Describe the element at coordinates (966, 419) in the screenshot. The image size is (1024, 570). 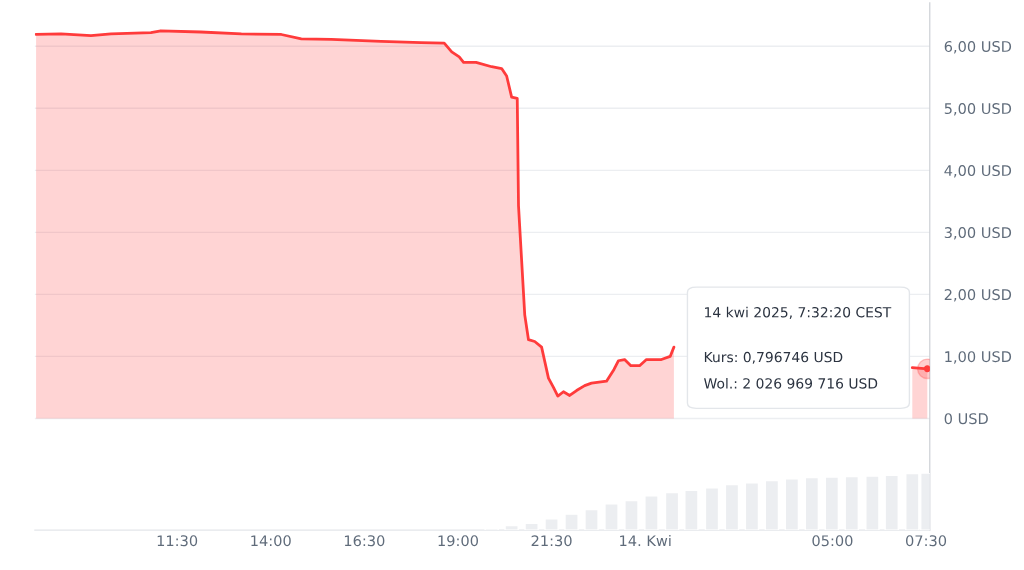
I see `y-tick-label: 0 USD` at that location.